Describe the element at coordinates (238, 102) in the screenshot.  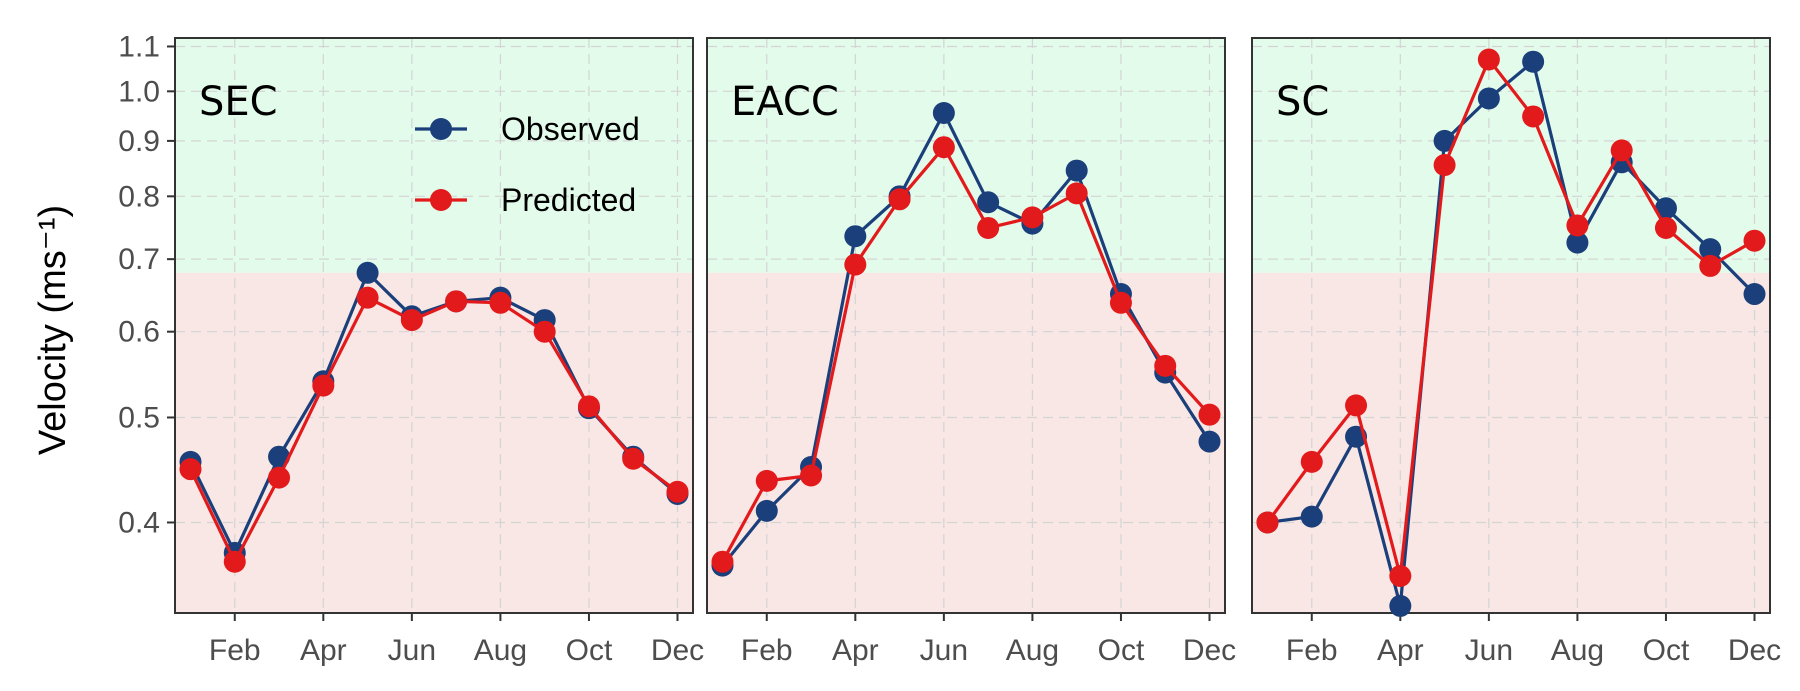
I see `panel-label: SEC` at that location.